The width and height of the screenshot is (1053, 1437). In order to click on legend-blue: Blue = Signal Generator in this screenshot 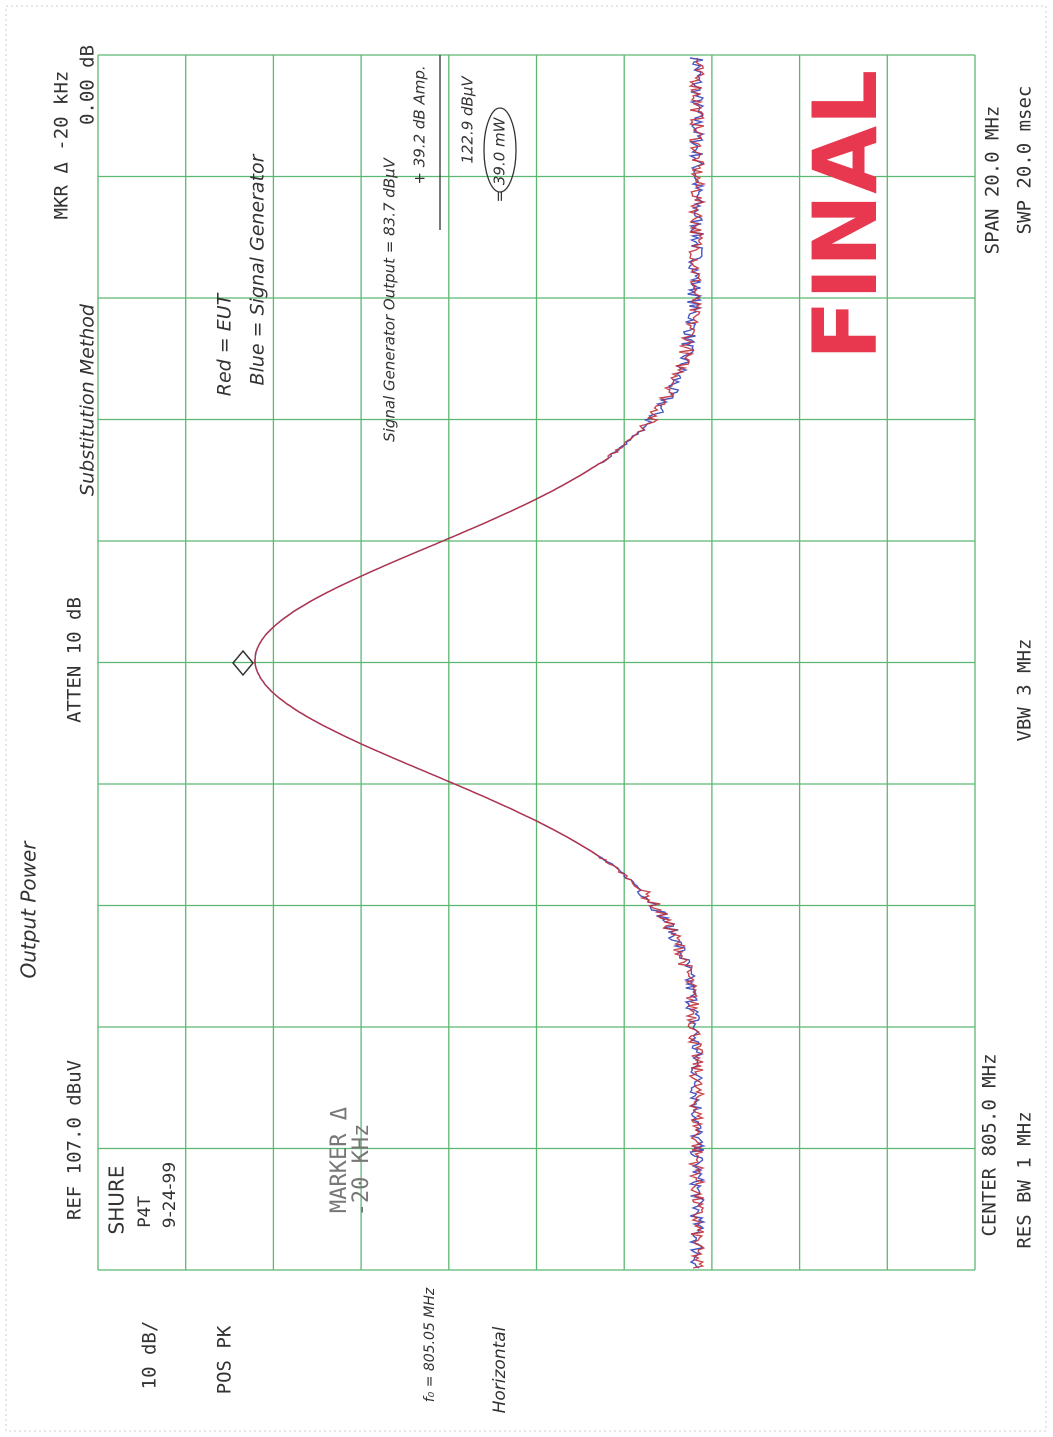, I will do `click(258, 269)`.